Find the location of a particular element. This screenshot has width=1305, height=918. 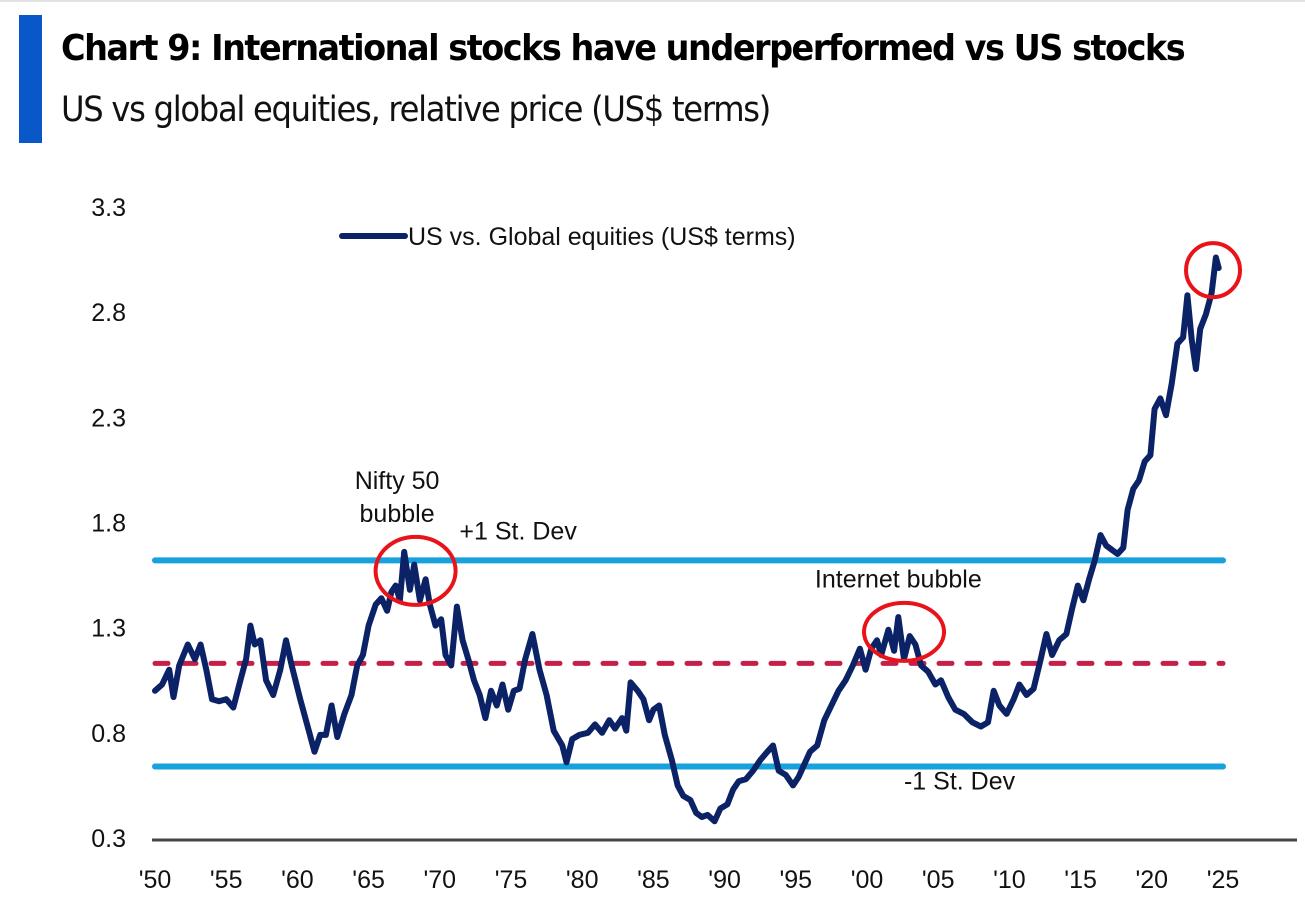

top-border is located at coordinates (652, 1).